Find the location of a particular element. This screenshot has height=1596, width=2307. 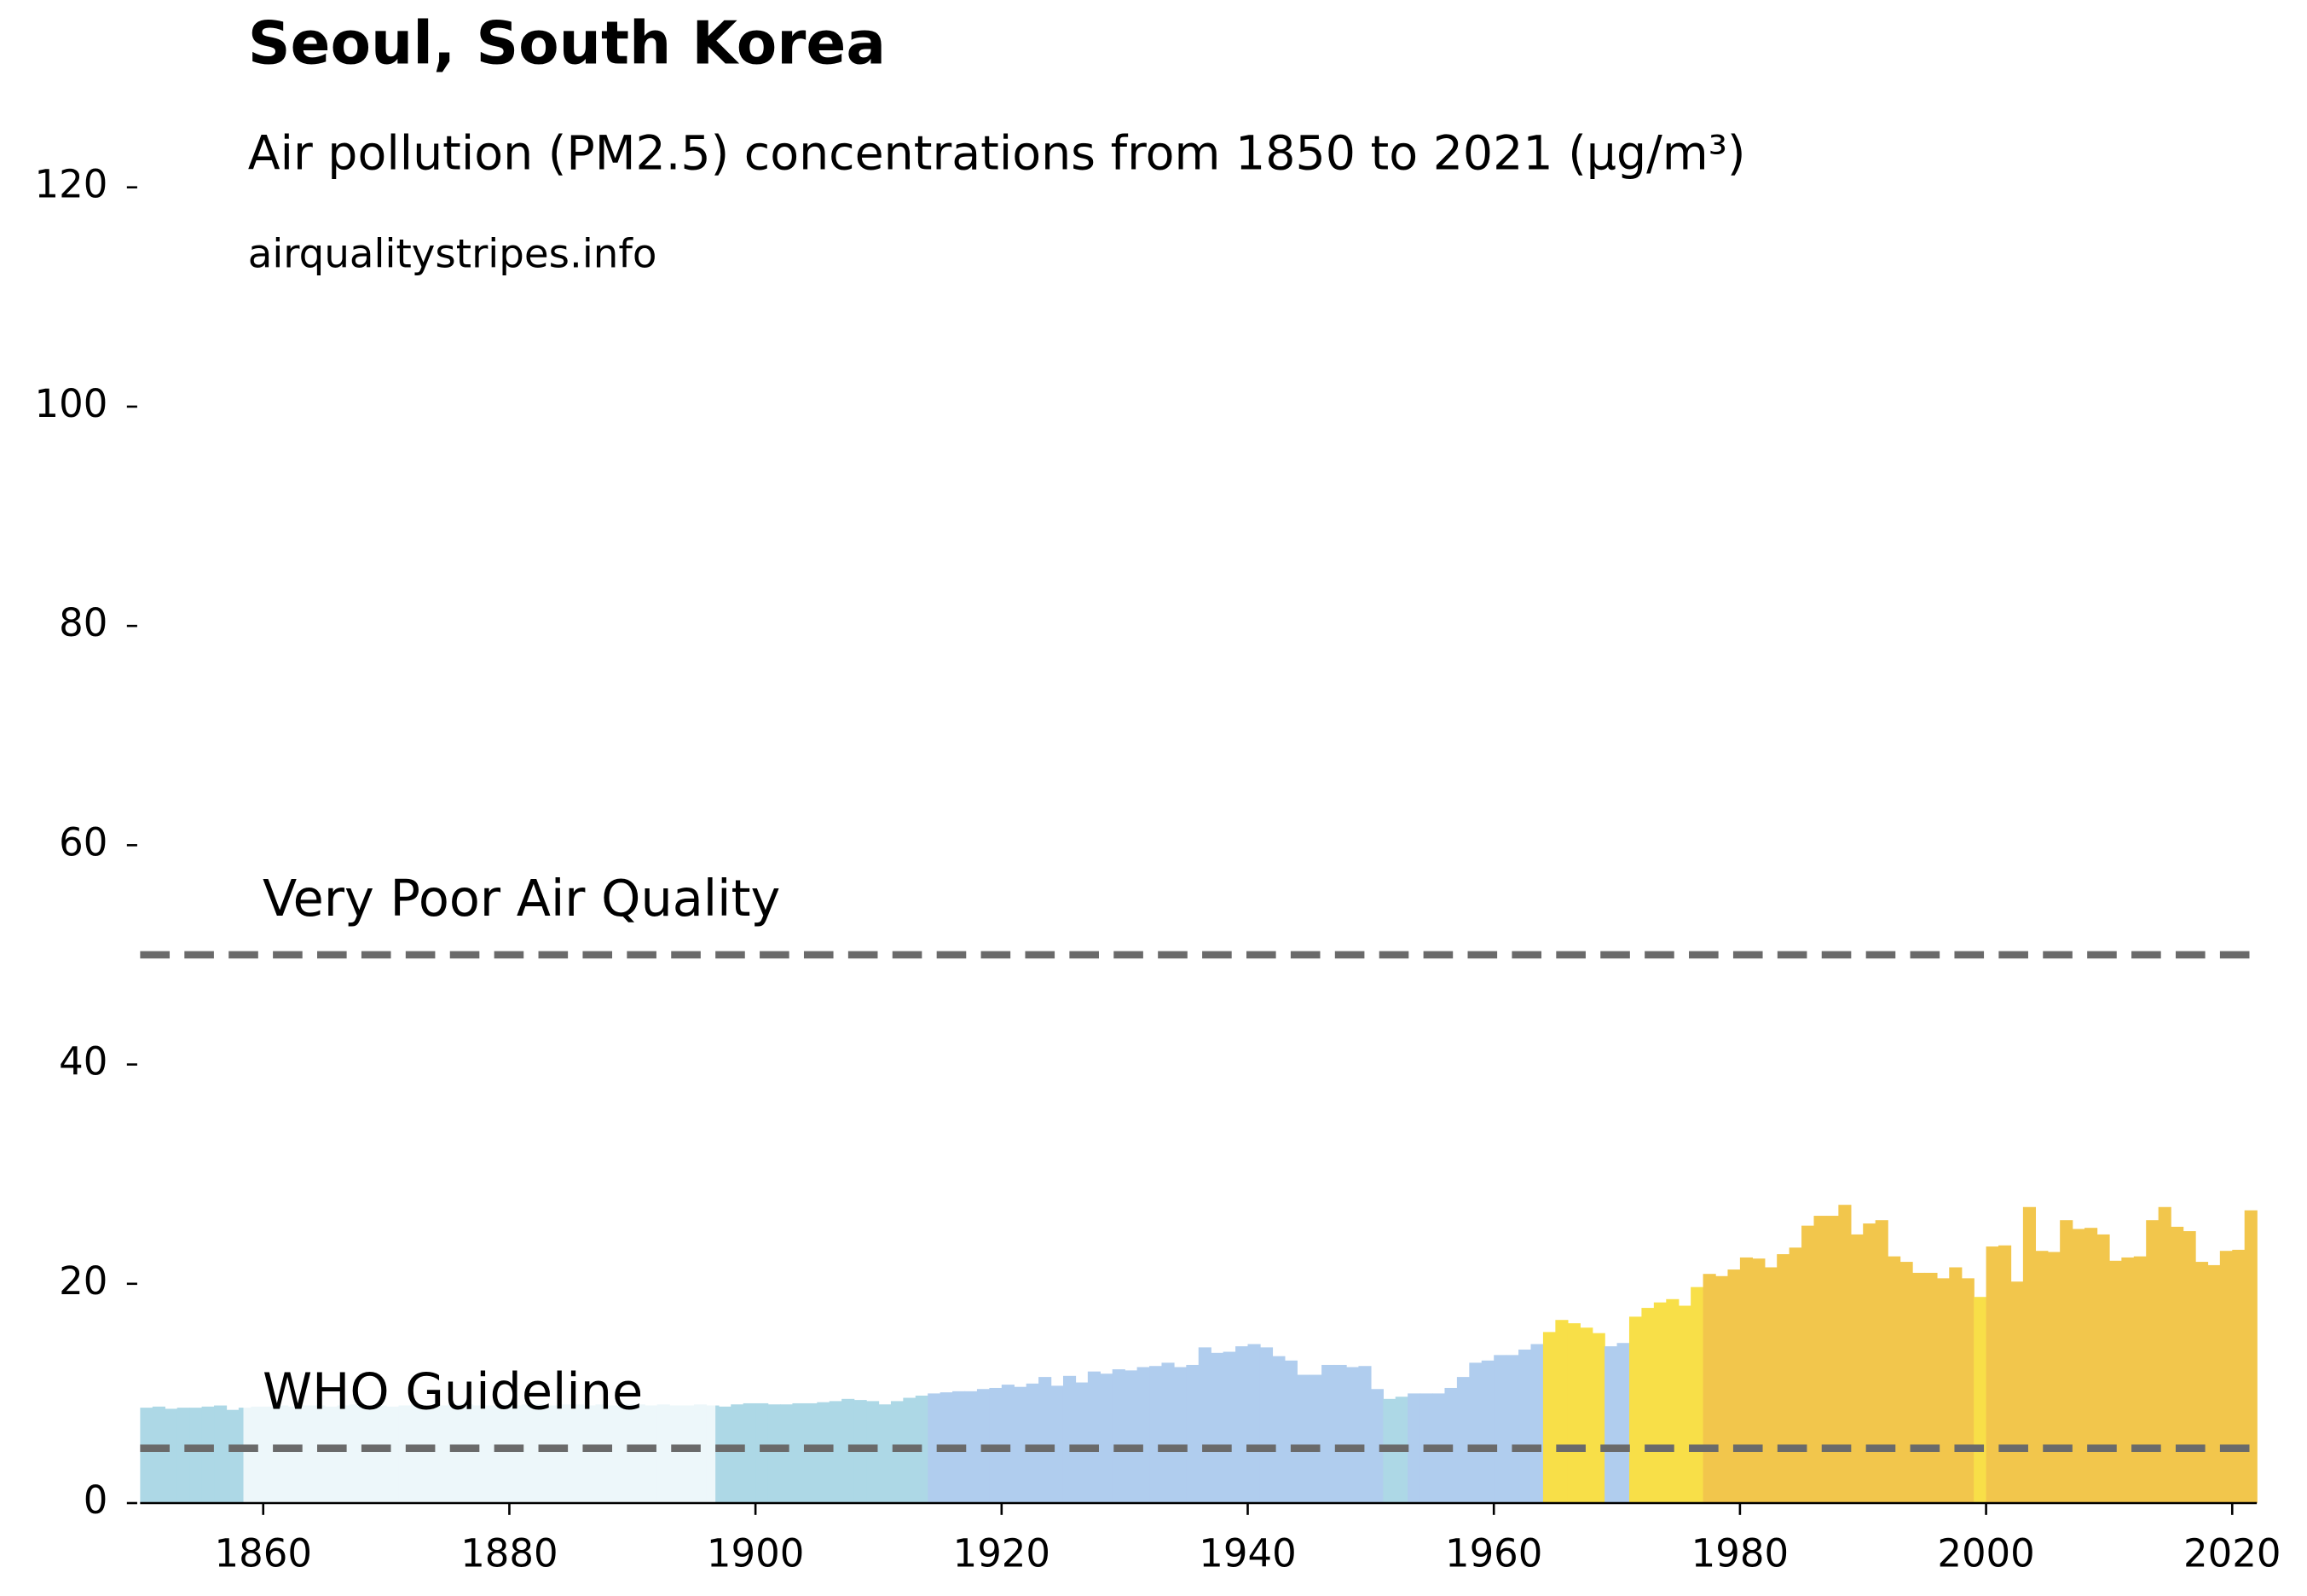

chart-title: Seoul, South Korea is located at coordinates (567, 43).